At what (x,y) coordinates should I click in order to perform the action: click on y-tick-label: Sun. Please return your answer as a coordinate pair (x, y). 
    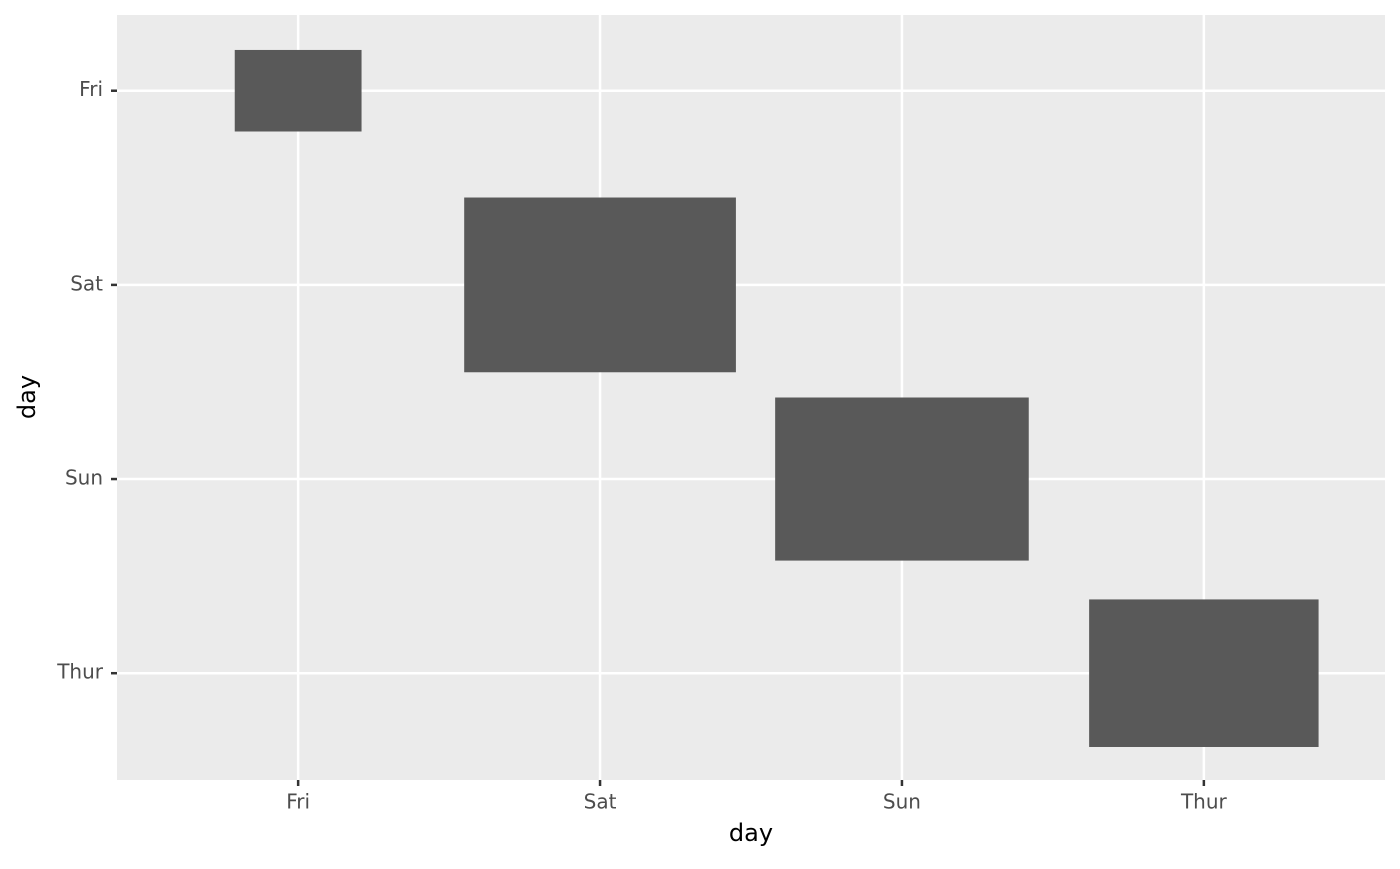
    Looking at the image, I should click on (84, 478).